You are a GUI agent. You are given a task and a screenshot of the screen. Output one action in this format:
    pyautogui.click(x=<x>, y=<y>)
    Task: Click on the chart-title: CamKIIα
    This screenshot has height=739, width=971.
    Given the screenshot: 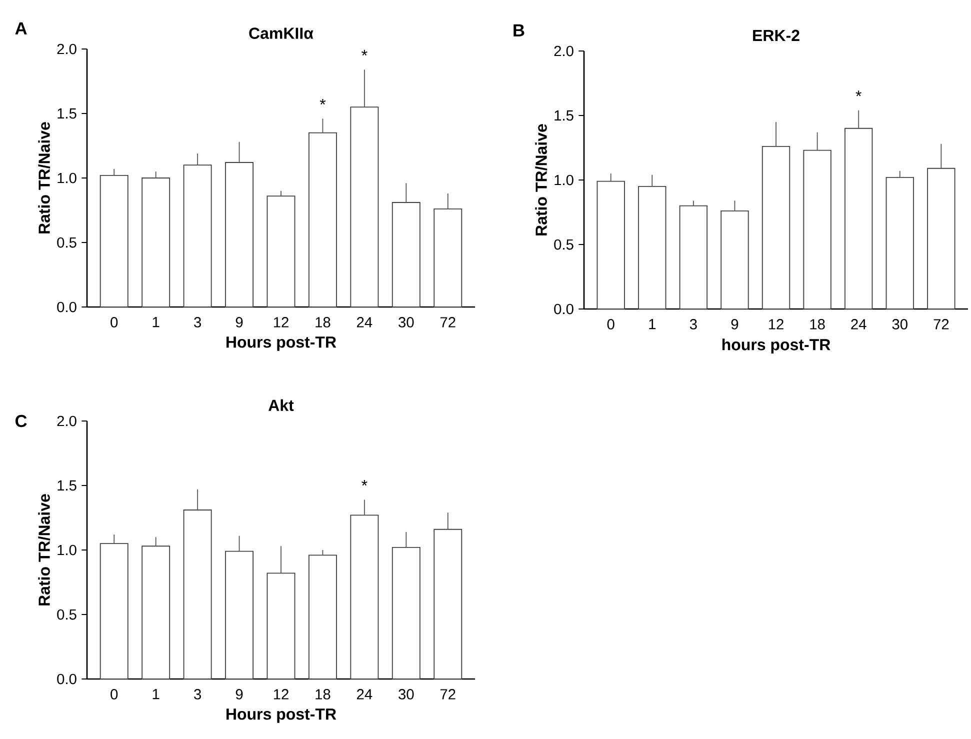 What is the action you would take?
    pyautogui.click(x=281, y=33)
    